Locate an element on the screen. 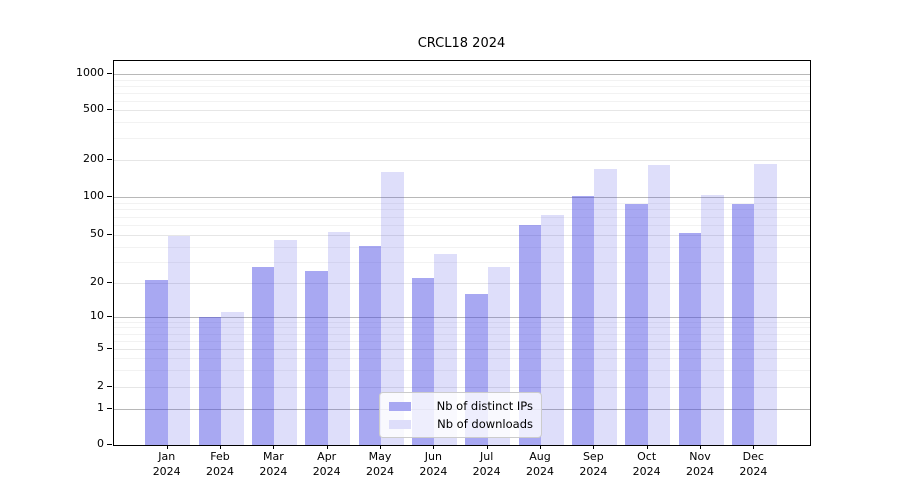 The image size is (900, 500). bar-distinct-ips-sep is located at coordinates (583, 320).